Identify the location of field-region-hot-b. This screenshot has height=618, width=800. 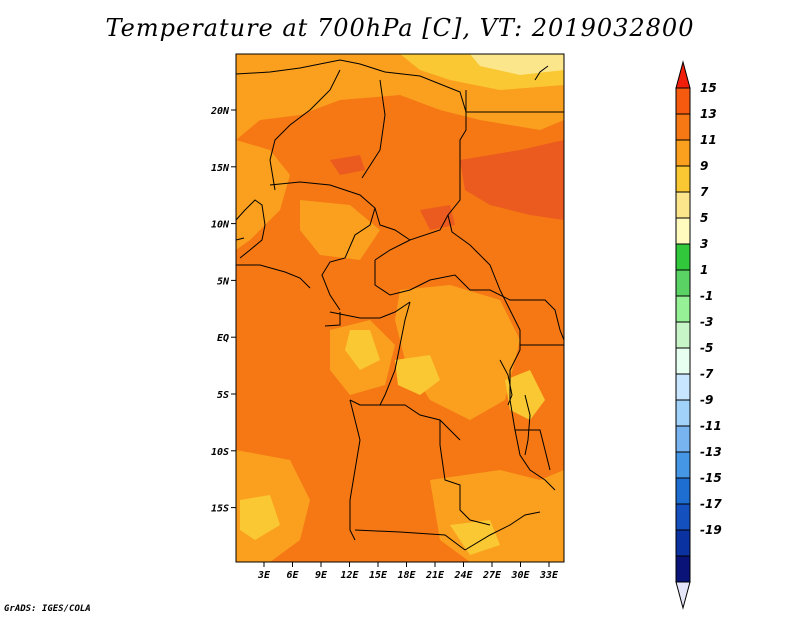
(437, 217).